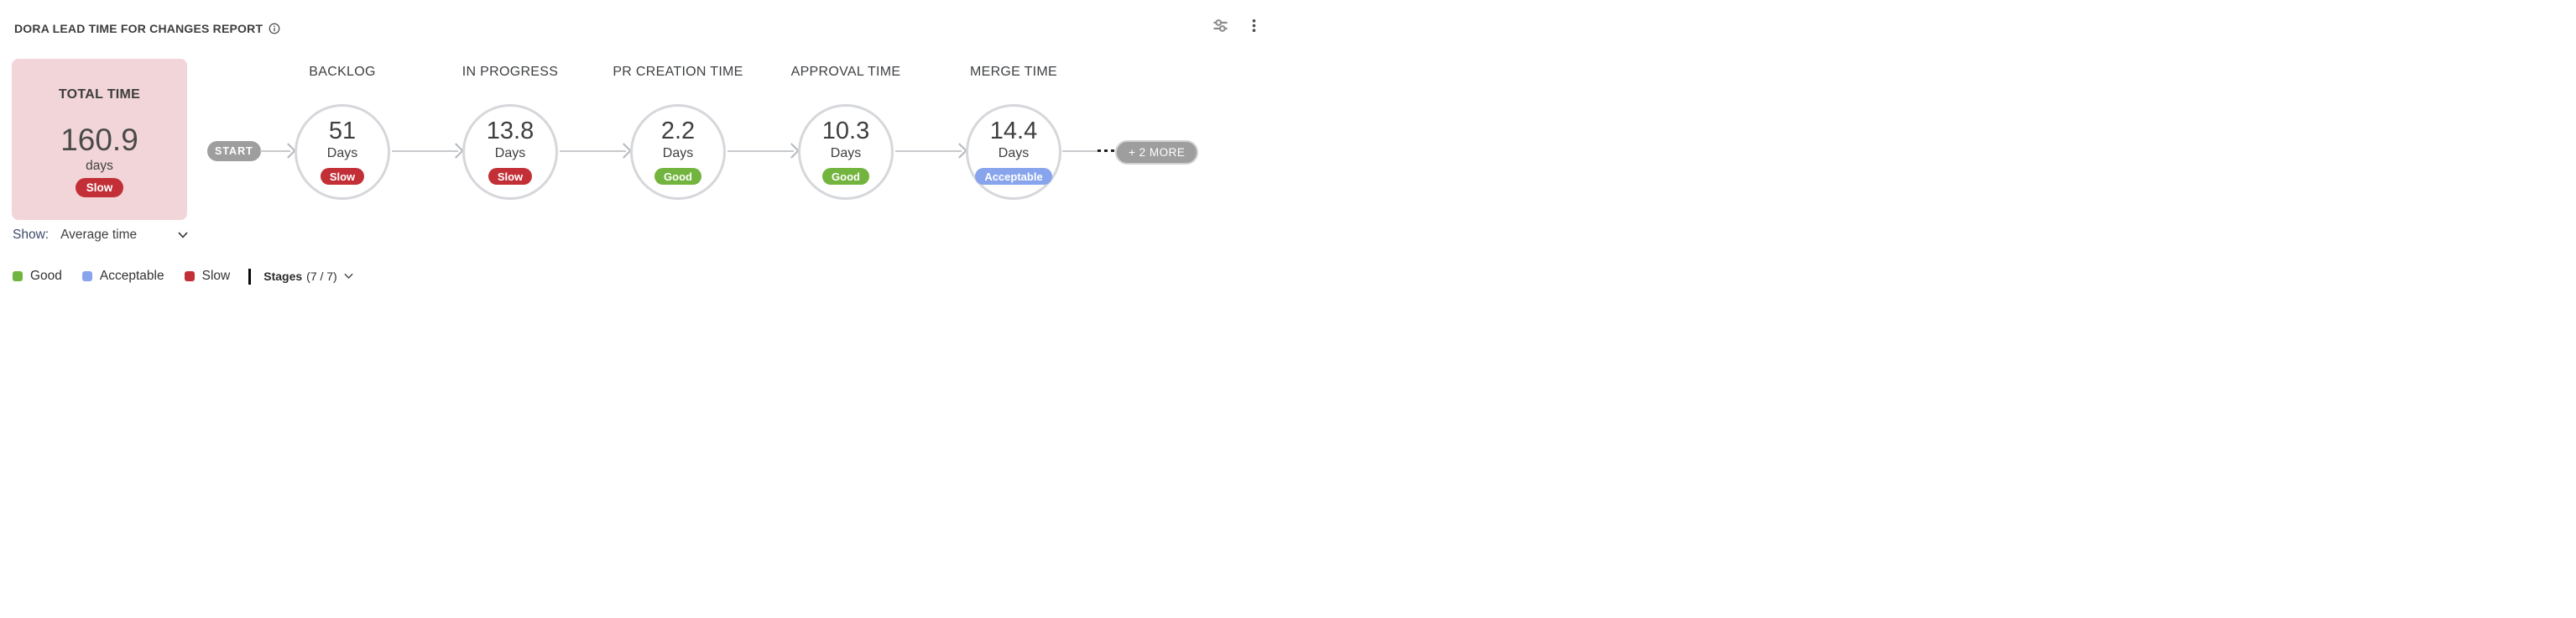  What do you see at coordinates (321, 276) in the screenshot?
I see `stages-count: (7 / 7)` at bounding box center [321, 276].